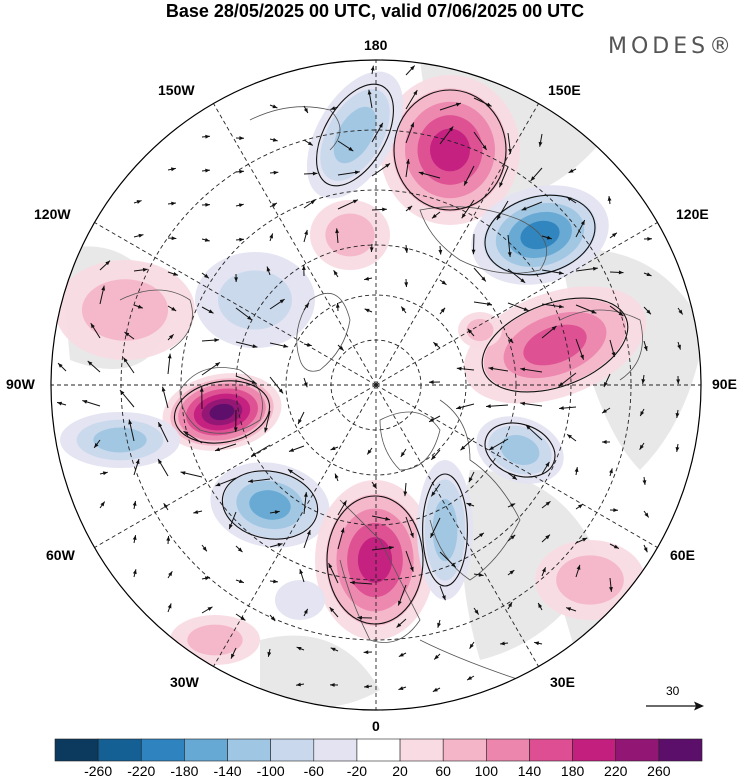 This screenshot has height=783, width=750. Describe the element at coordinates (443, 771) in the screenshot. I see `colorbar-tick: 60` at that location.